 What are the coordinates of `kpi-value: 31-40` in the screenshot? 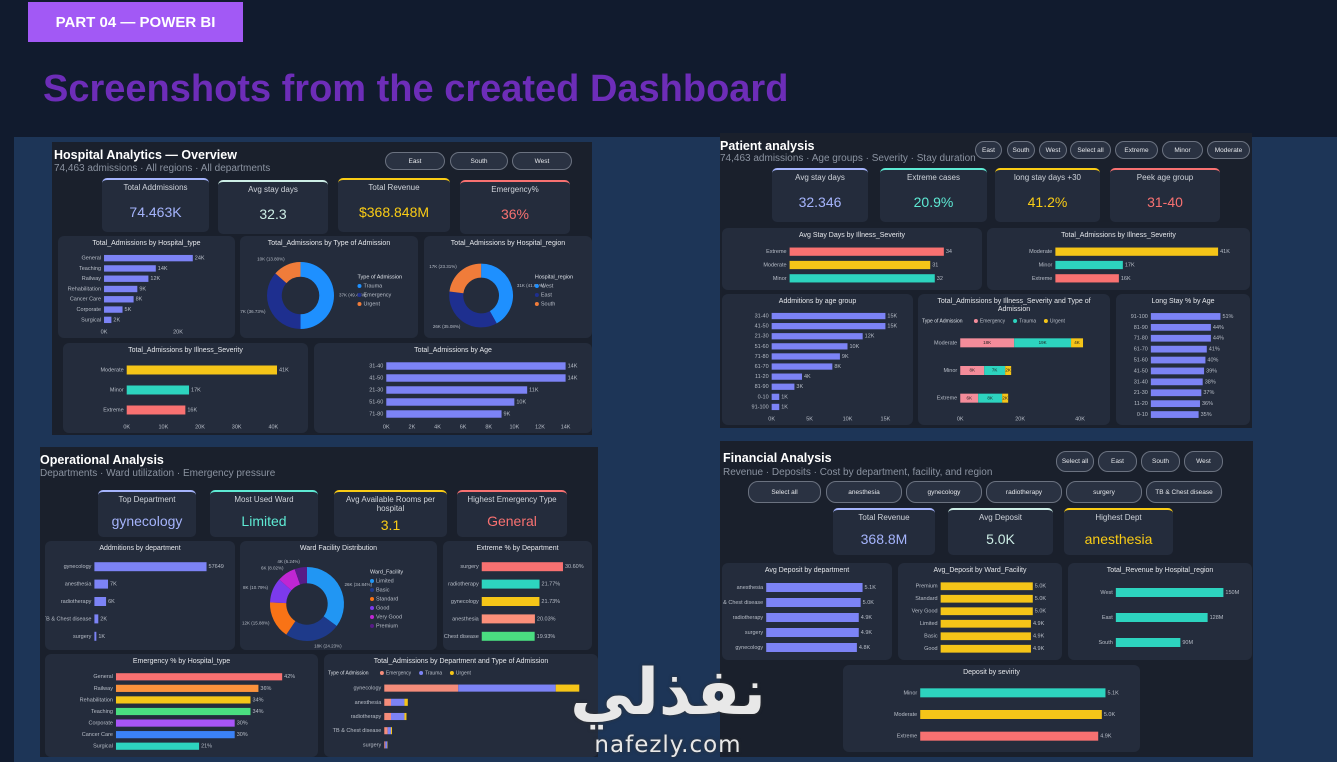 It's located at (1165, 202).